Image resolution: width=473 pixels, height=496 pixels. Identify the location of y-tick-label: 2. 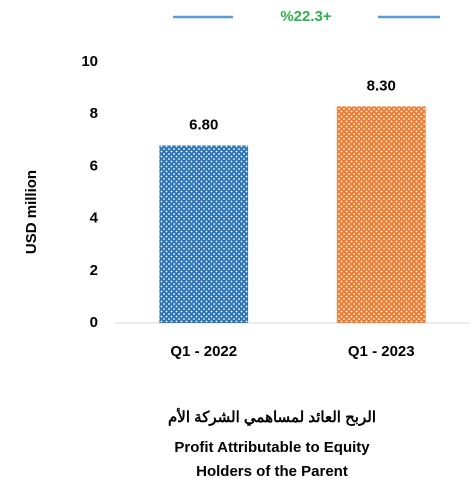
(94, 270).